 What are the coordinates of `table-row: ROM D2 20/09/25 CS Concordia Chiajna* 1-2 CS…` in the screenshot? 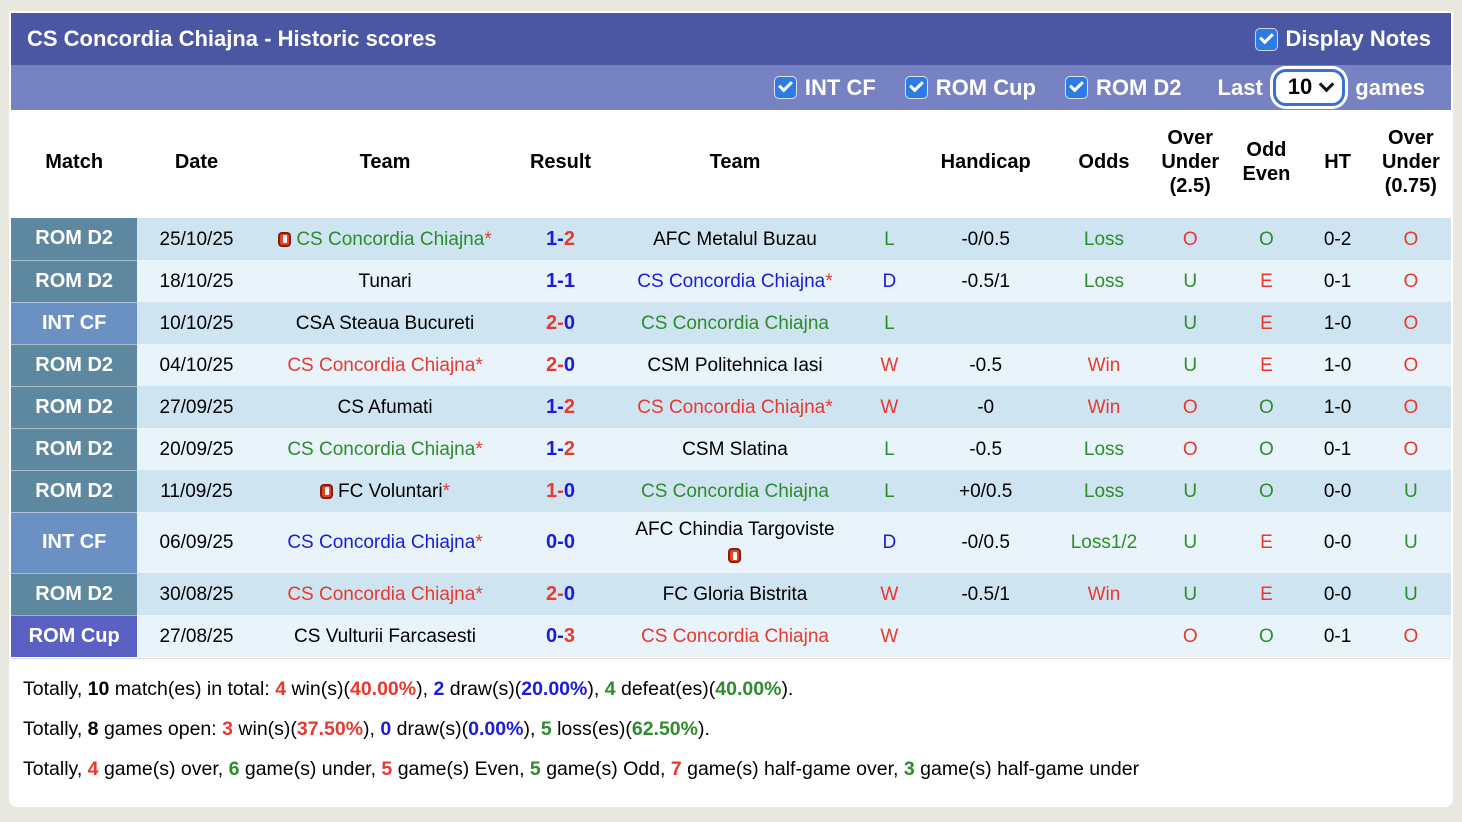 It's located at (731, 449).